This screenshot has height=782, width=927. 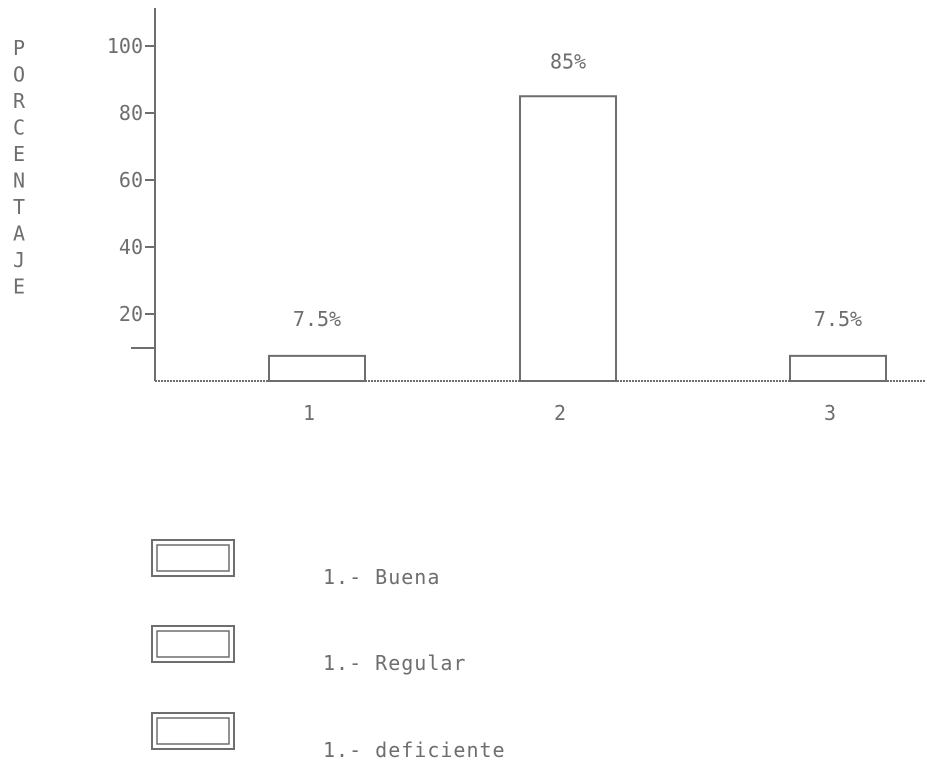 I want to click on y-axis-title-letter: C, so click(x=19, y=128).